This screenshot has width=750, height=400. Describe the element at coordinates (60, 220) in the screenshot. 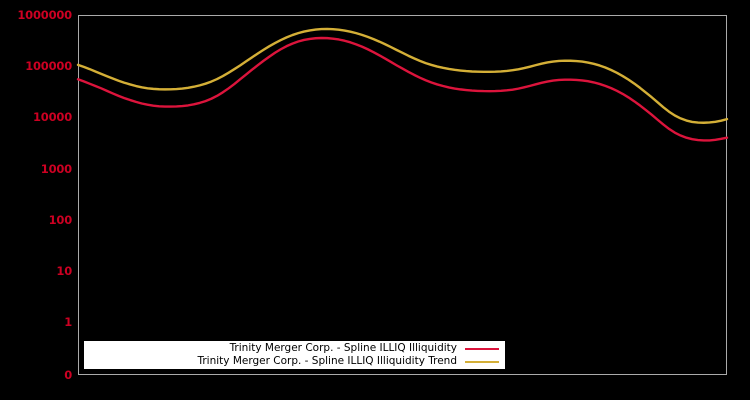

I see `y-axis-tick-label: 100` at that location.